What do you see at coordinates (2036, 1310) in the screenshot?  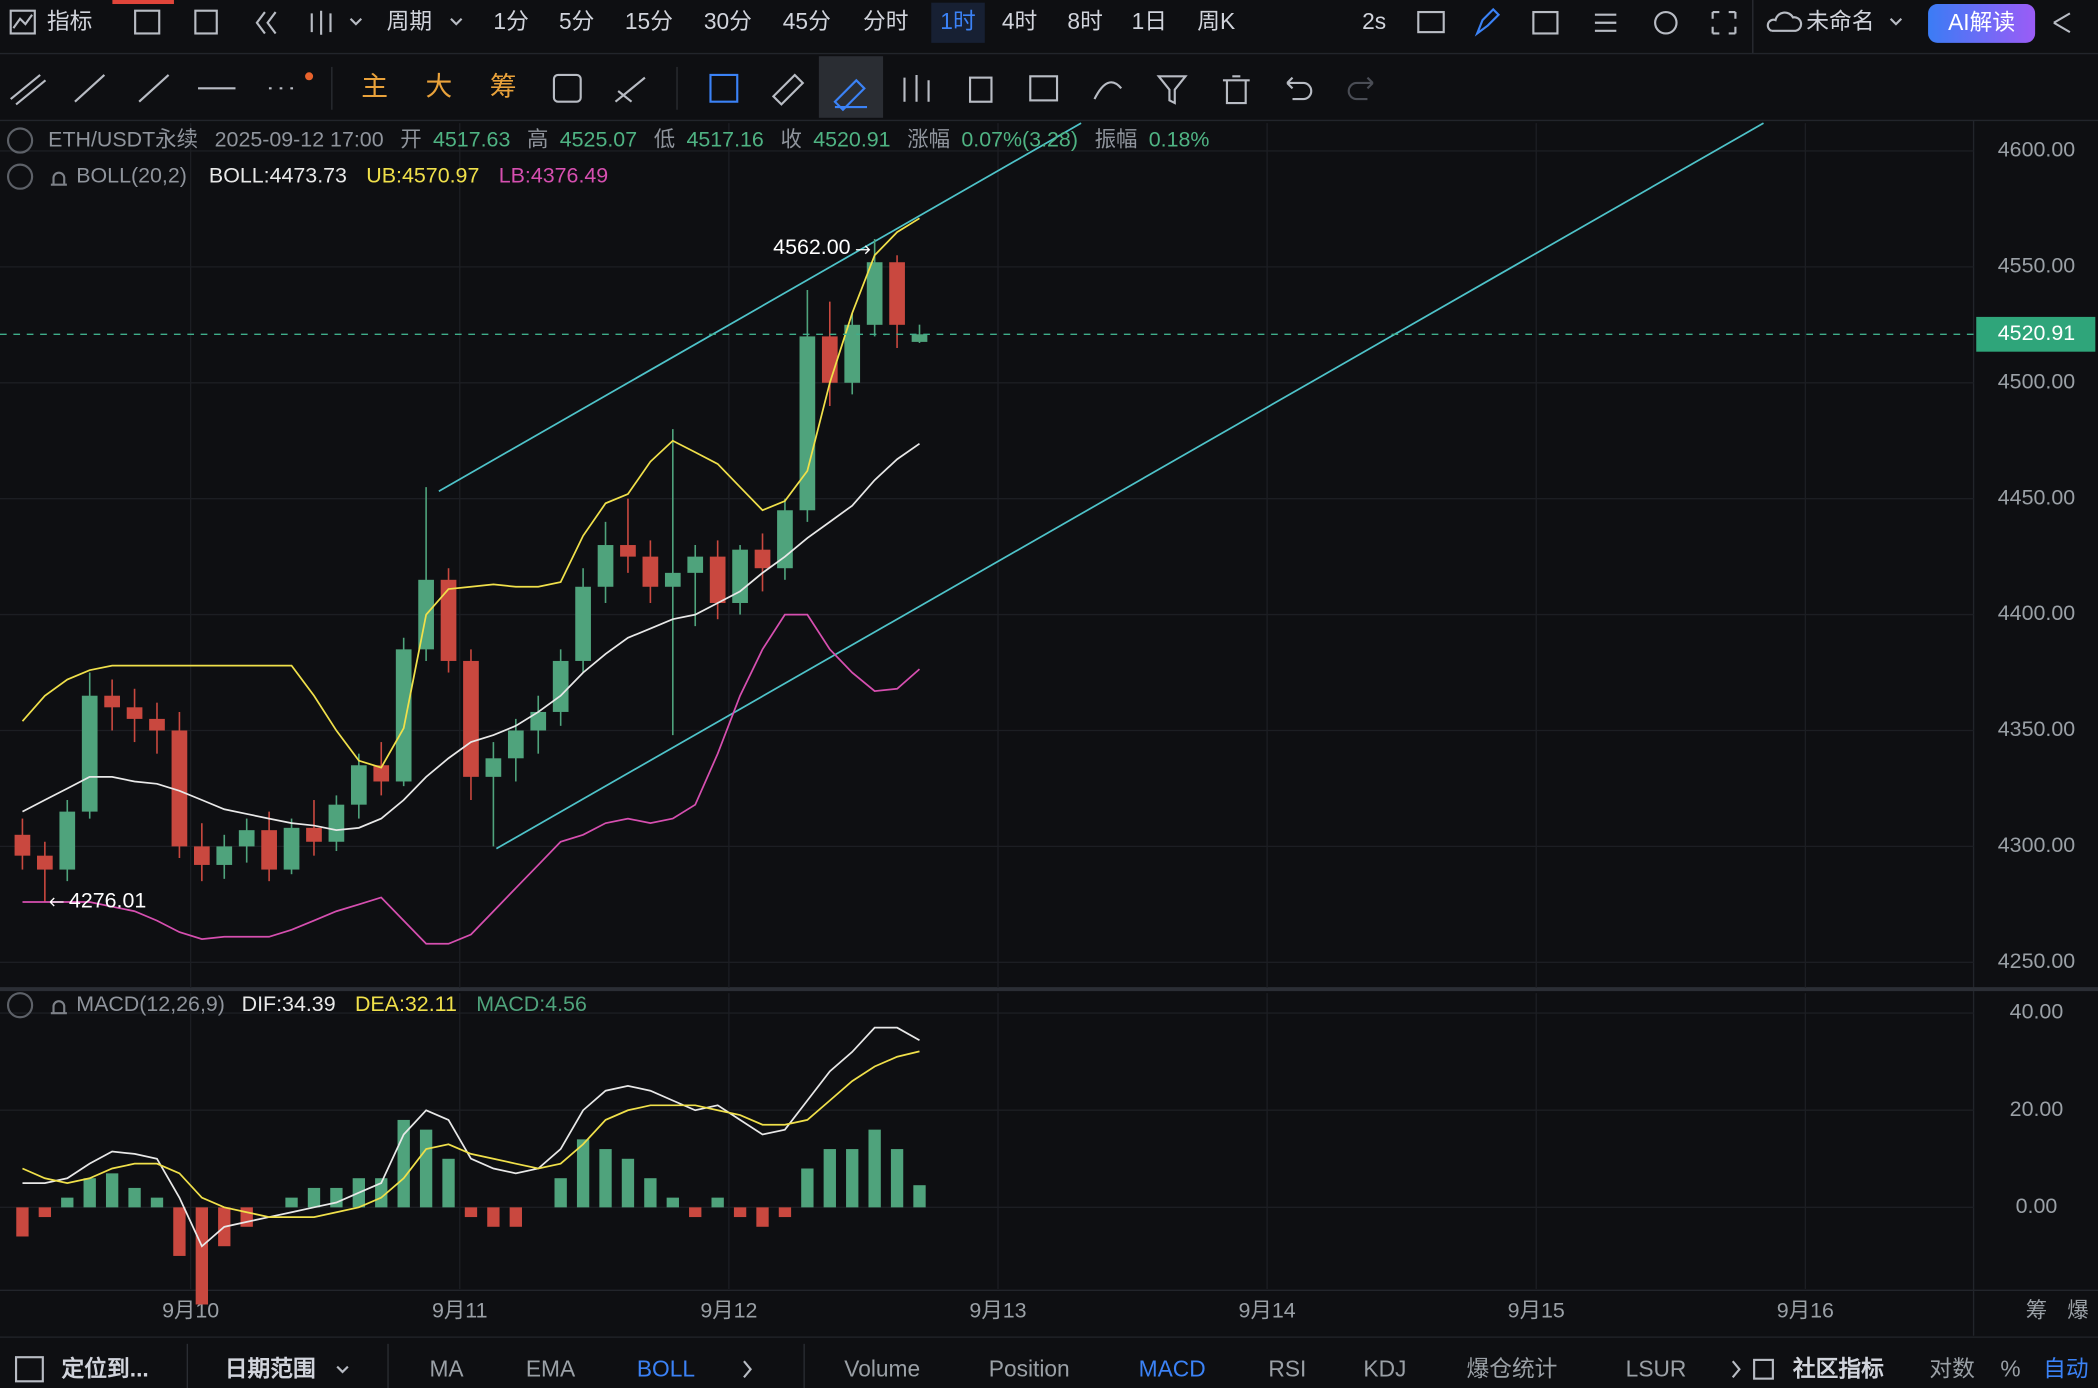 I see `axis-corner: 筹` at bounding box center [2036, 1310].